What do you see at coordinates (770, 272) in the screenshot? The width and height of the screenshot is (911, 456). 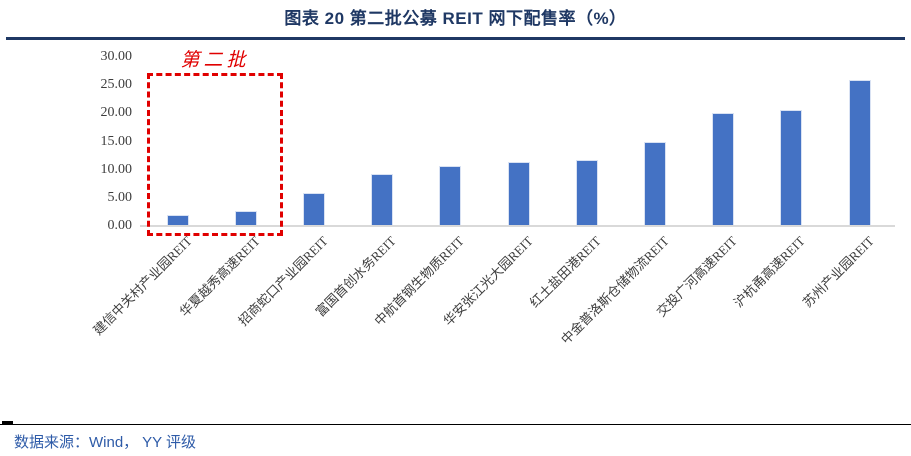 I see `x-axis-label: 沪杭甬高速REIT` at bounding box center [770, 272].